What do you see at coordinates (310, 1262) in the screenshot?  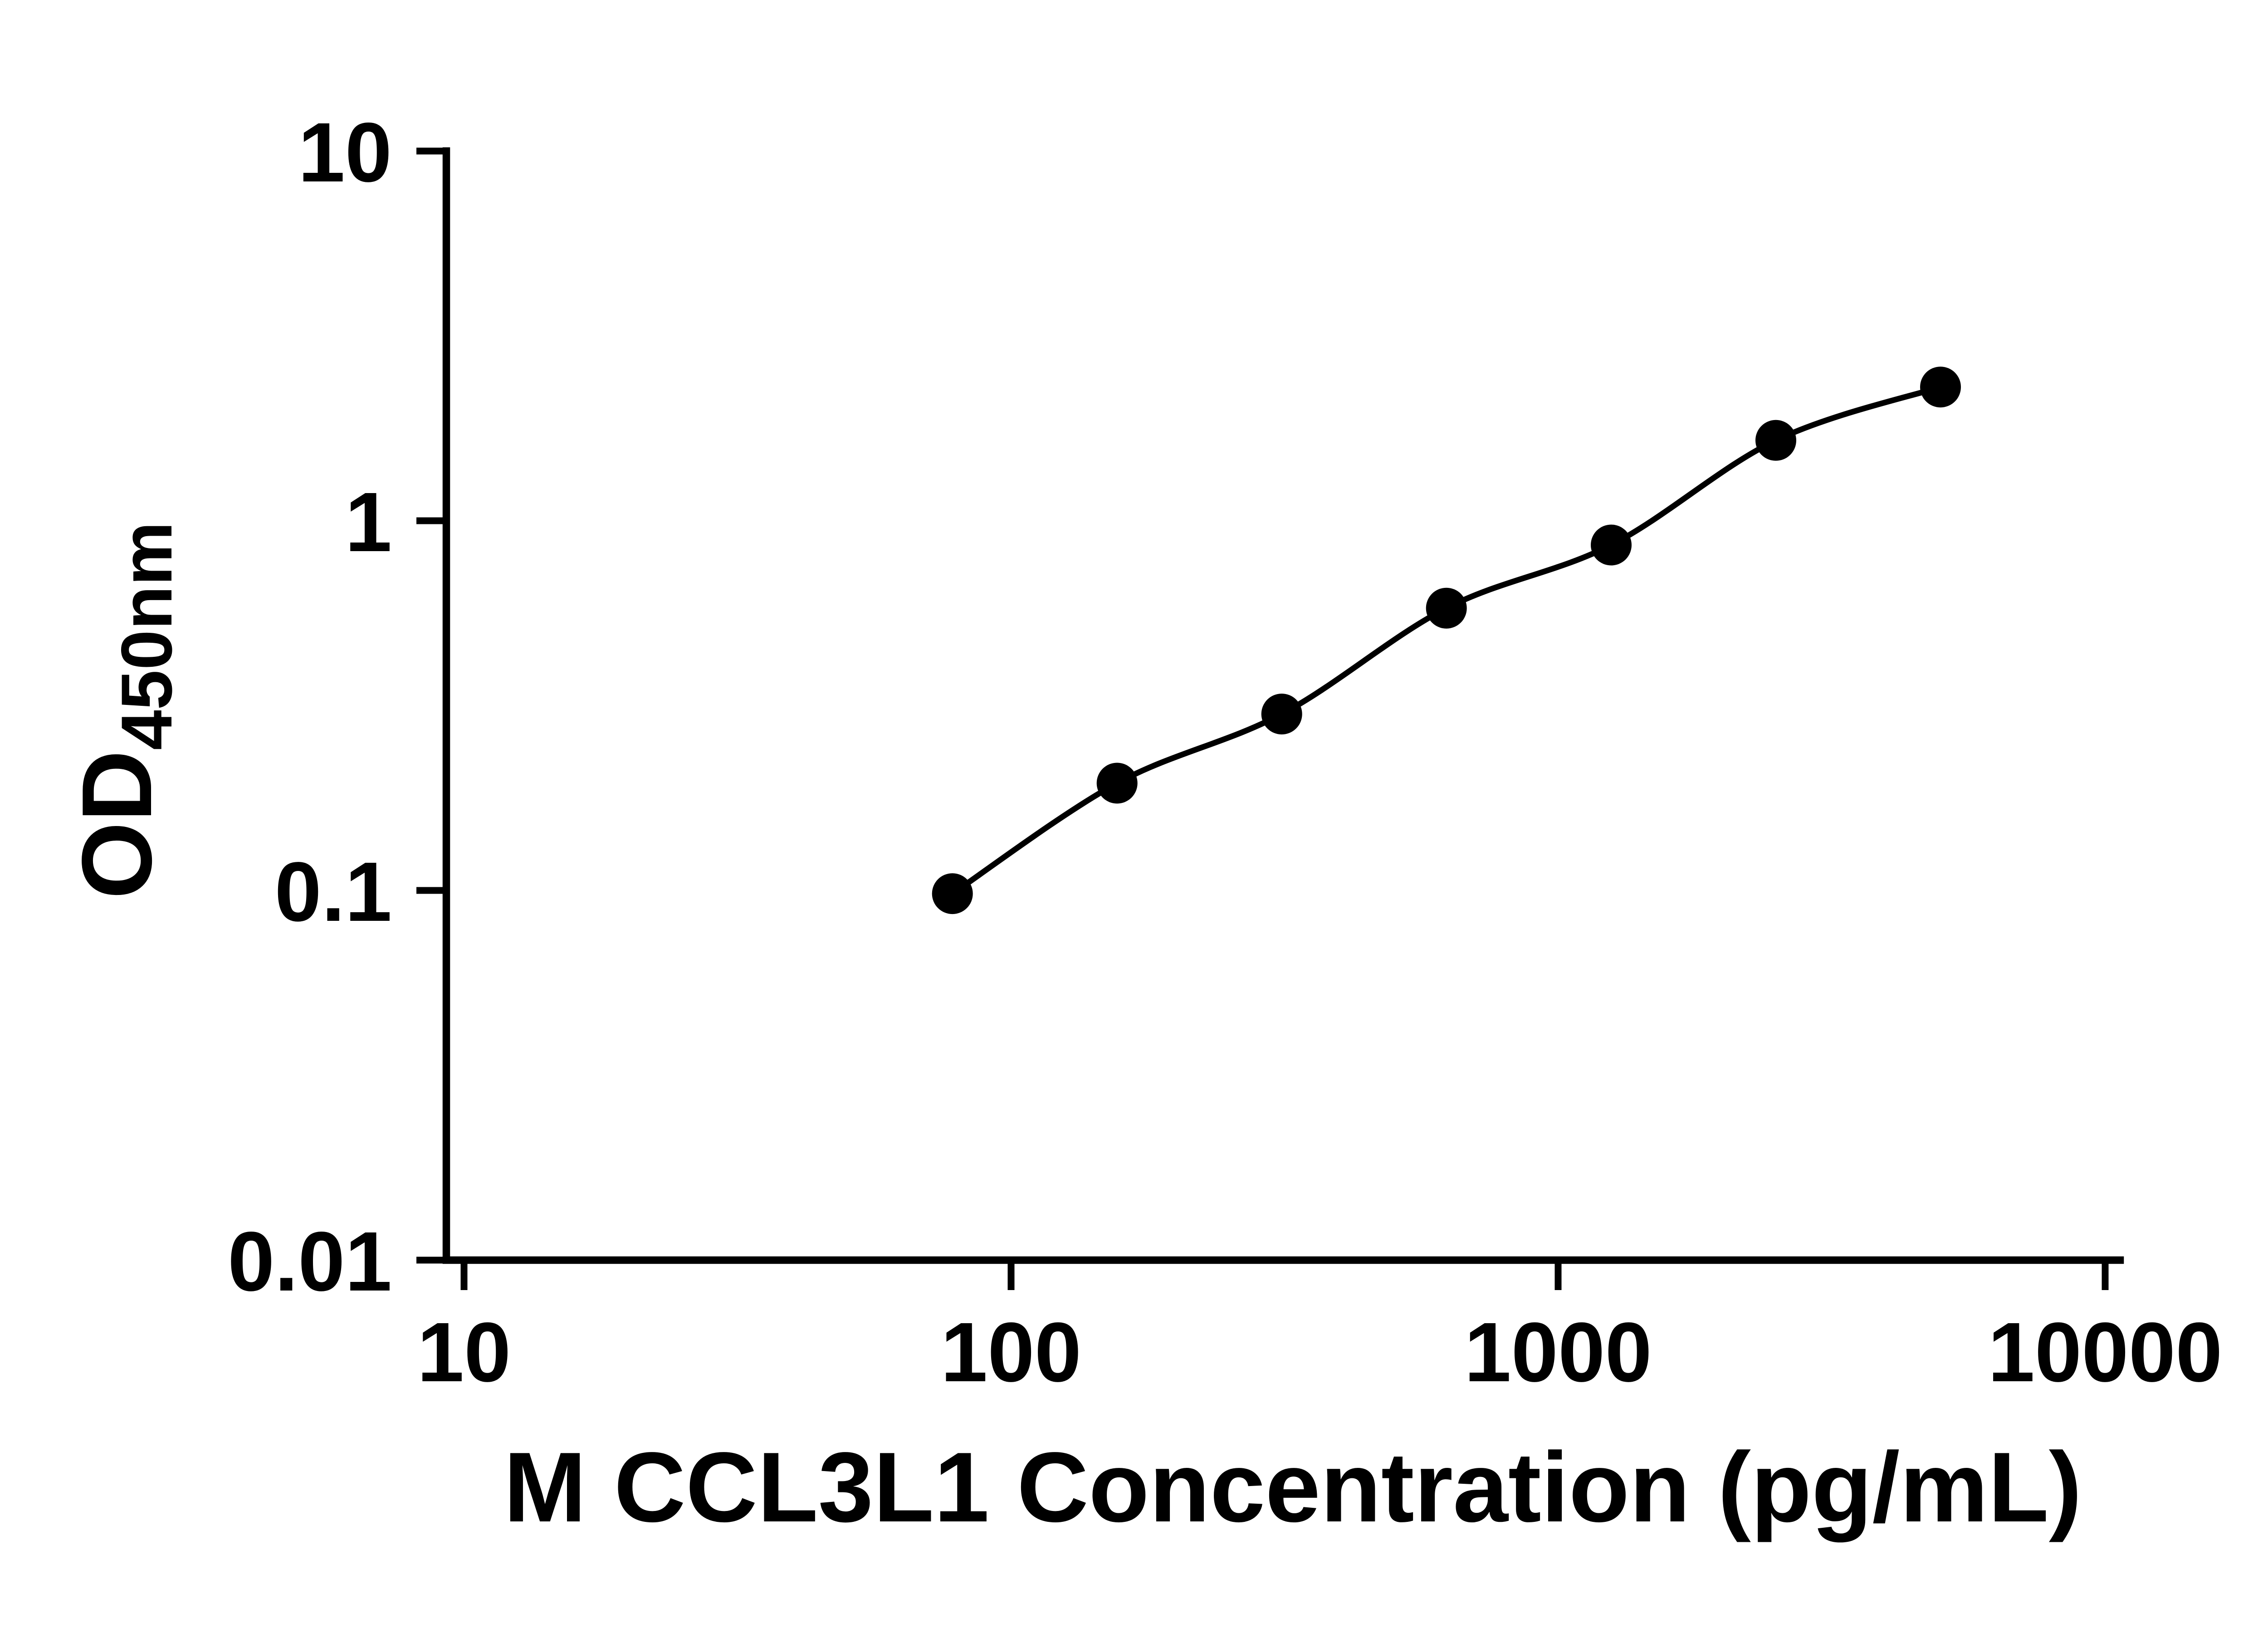 I see `y-tick-label: 0.01` at bounding box center [310, 1262].